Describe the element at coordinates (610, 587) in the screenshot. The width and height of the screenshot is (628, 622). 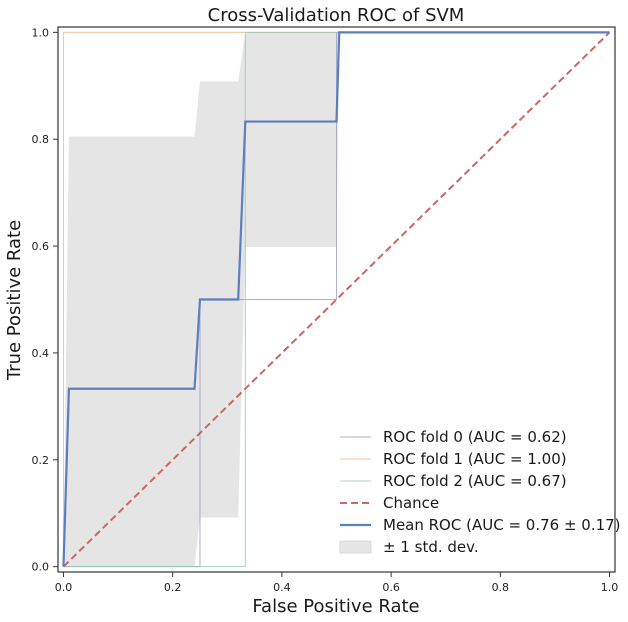
I see `x-tick-label: 1.0` at that location.